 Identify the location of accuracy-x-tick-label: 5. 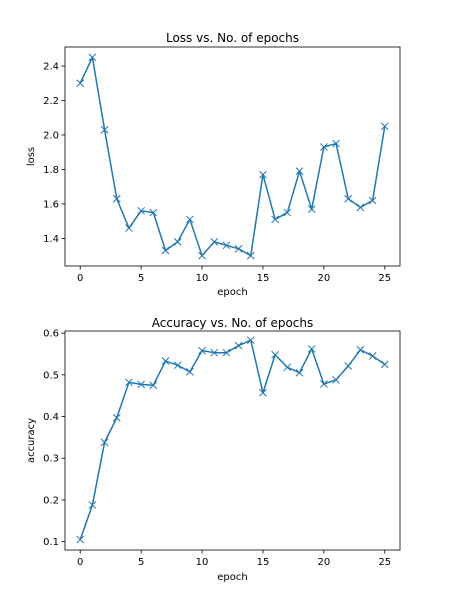
(141, 562).